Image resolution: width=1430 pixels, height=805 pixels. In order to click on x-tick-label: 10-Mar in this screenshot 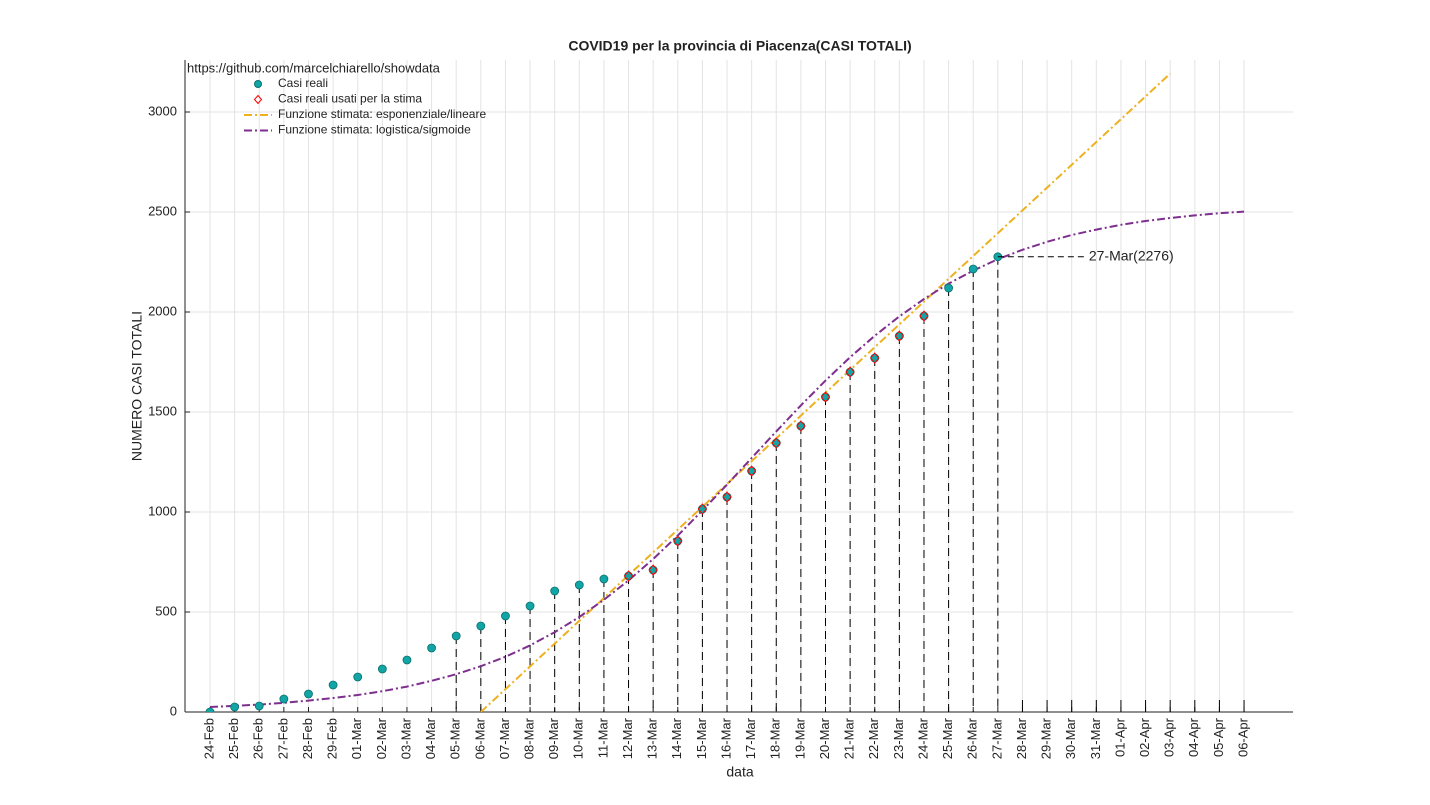, I will do `click(578, 738)`.